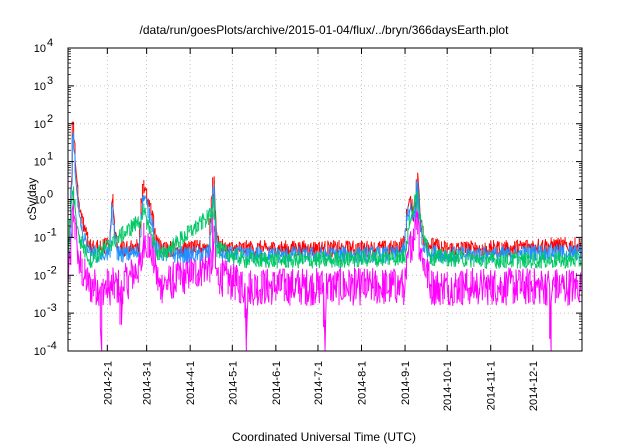 Image resolution: width=640 pixels, height=448 pixels. Describe the element at coordinates (233, 383) in the screenshot. I see `x-tick-label: 2014-5-1` at that location.